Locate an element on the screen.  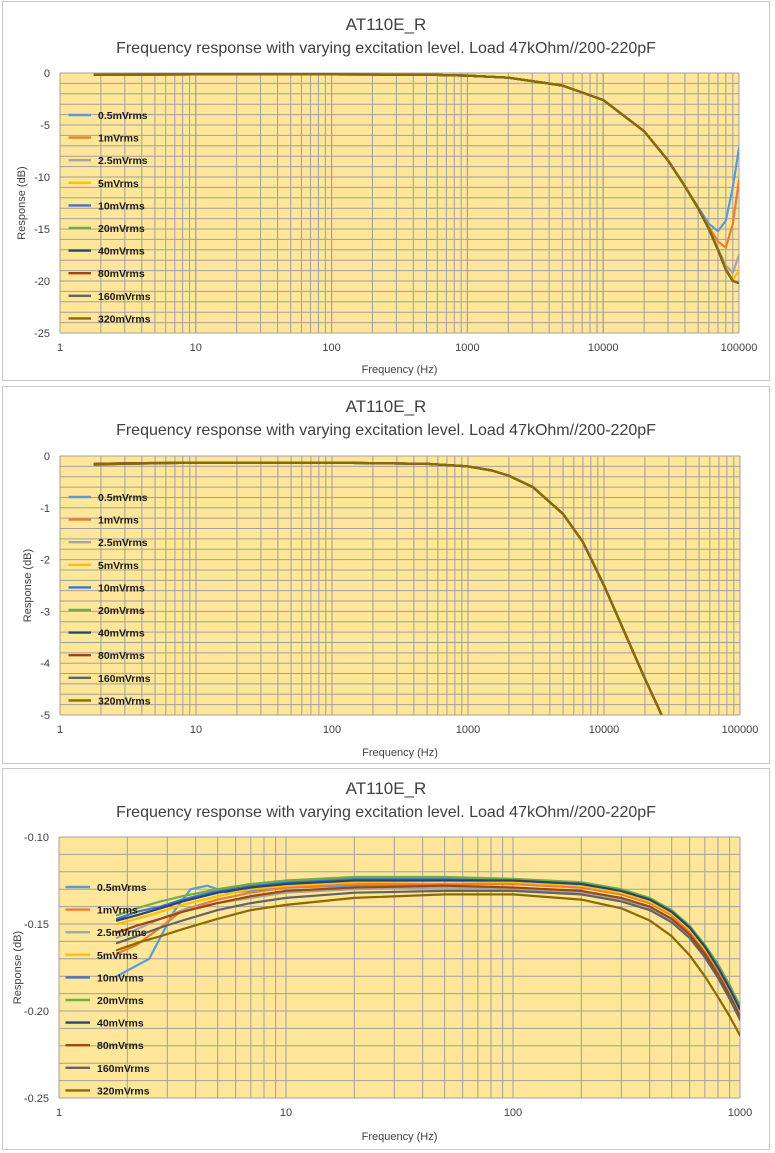
y-tick-label: -15 is located at coordinates (42, 230).